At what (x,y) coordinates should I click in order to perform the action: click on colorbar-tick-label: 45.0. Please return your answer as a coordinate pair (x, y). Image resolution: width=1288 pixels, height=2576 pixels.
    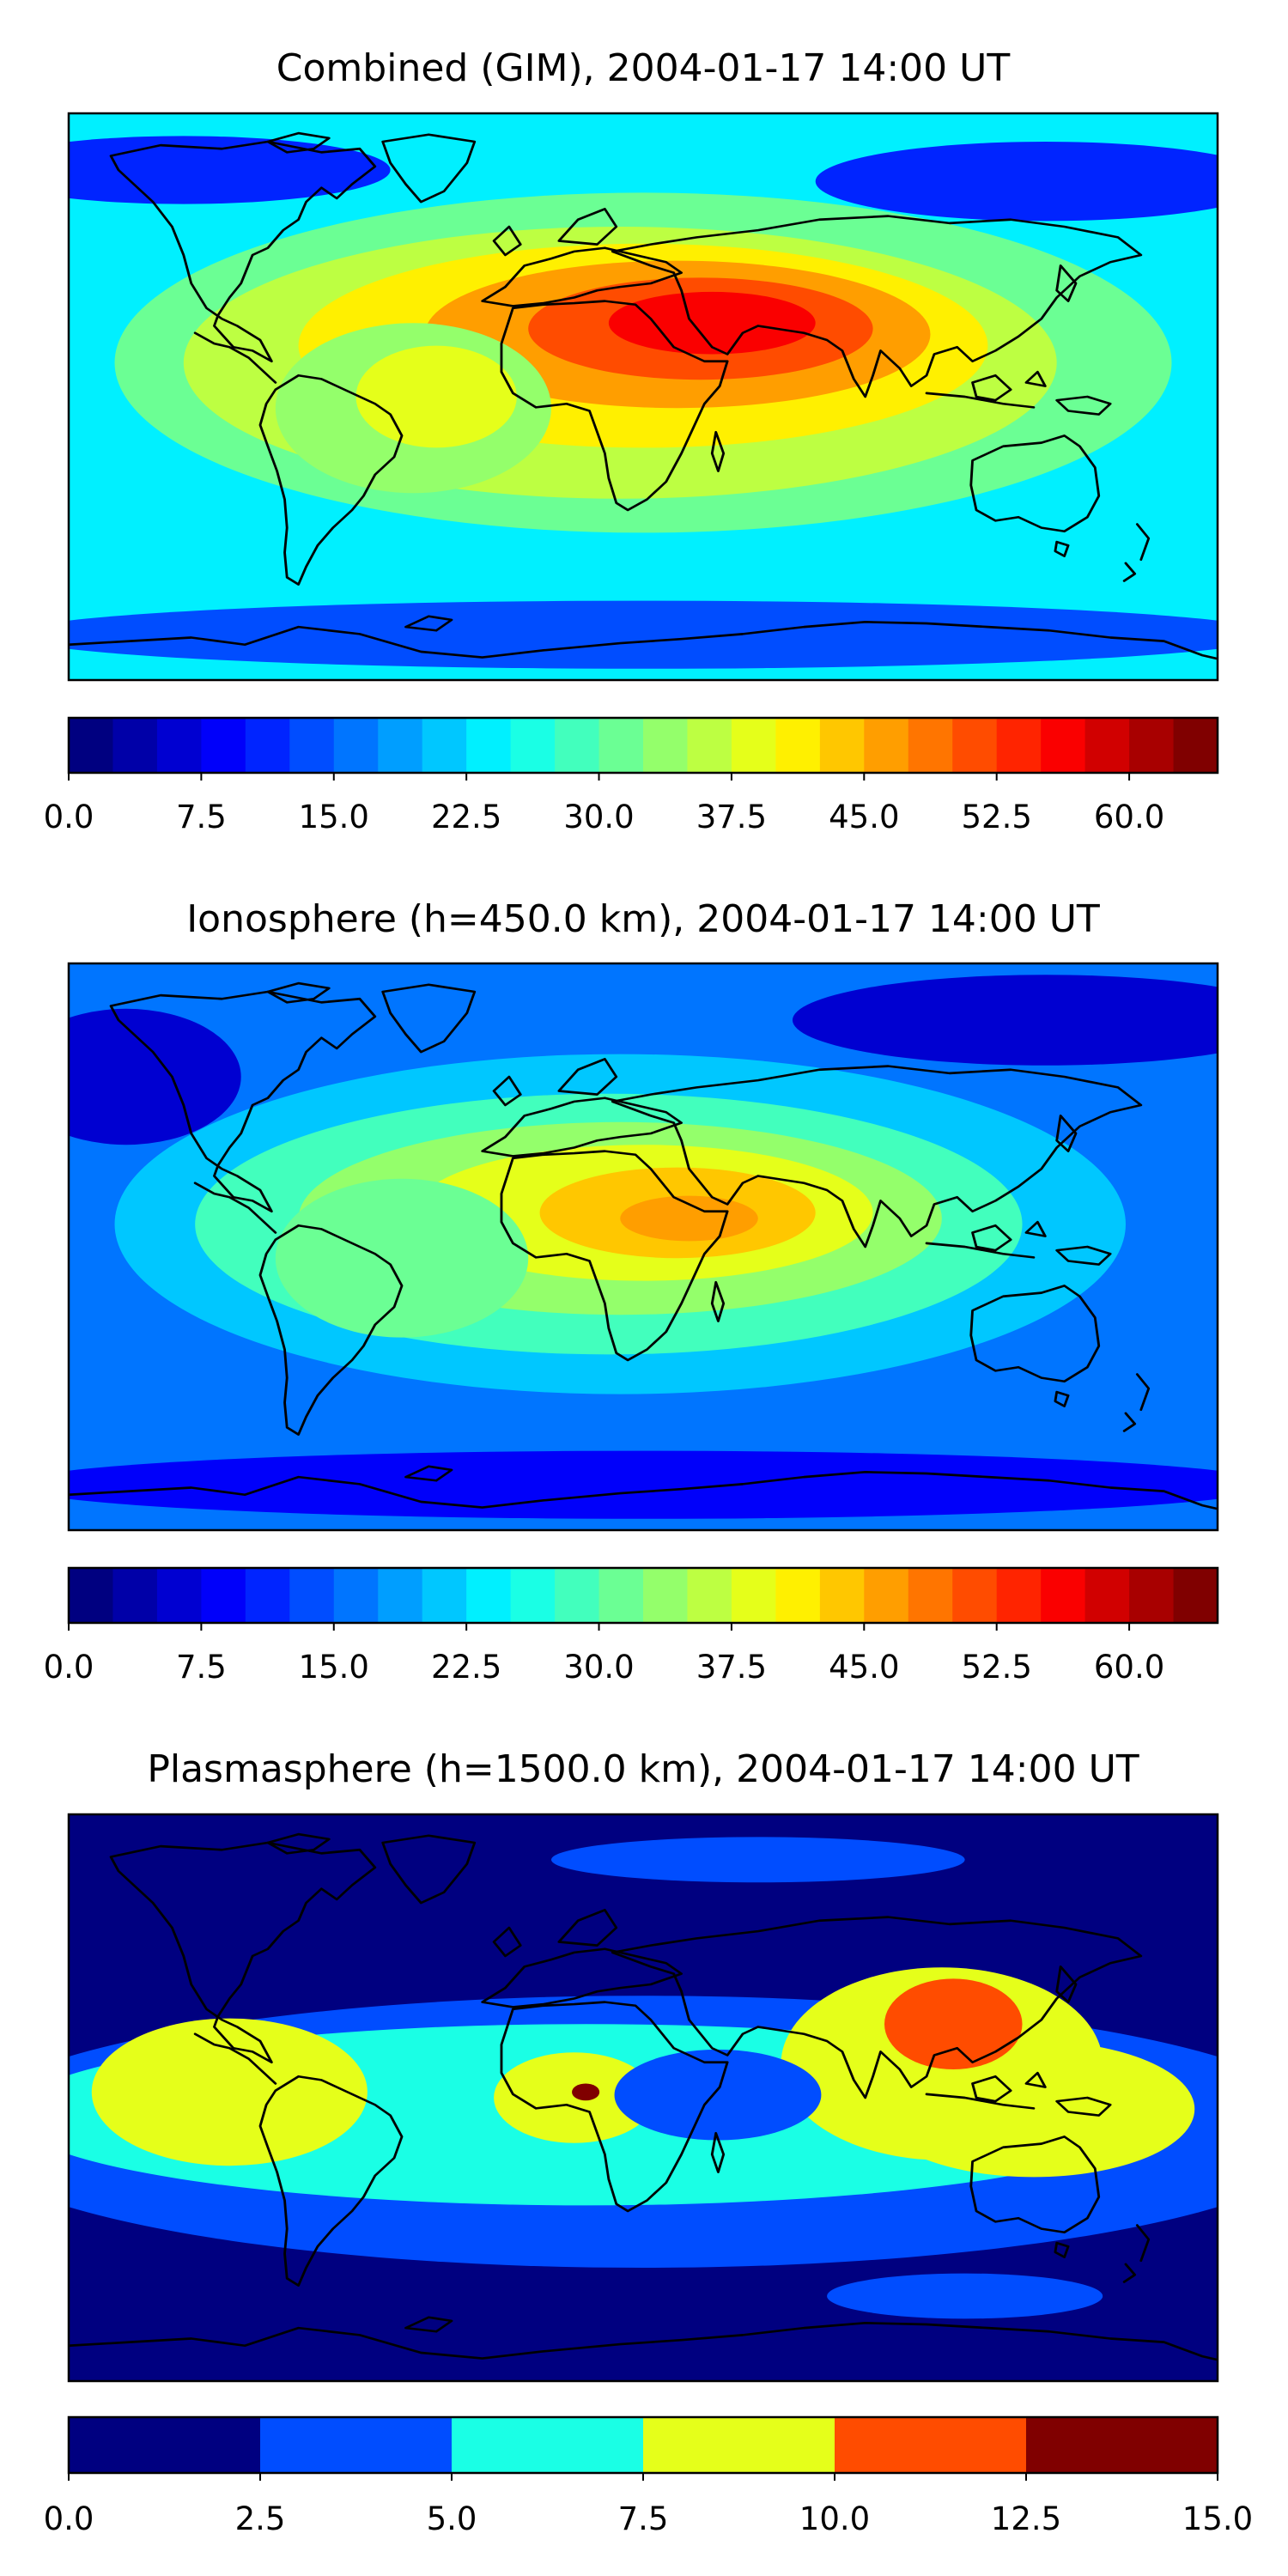
    Looking at the image, I should click on (864, 817).